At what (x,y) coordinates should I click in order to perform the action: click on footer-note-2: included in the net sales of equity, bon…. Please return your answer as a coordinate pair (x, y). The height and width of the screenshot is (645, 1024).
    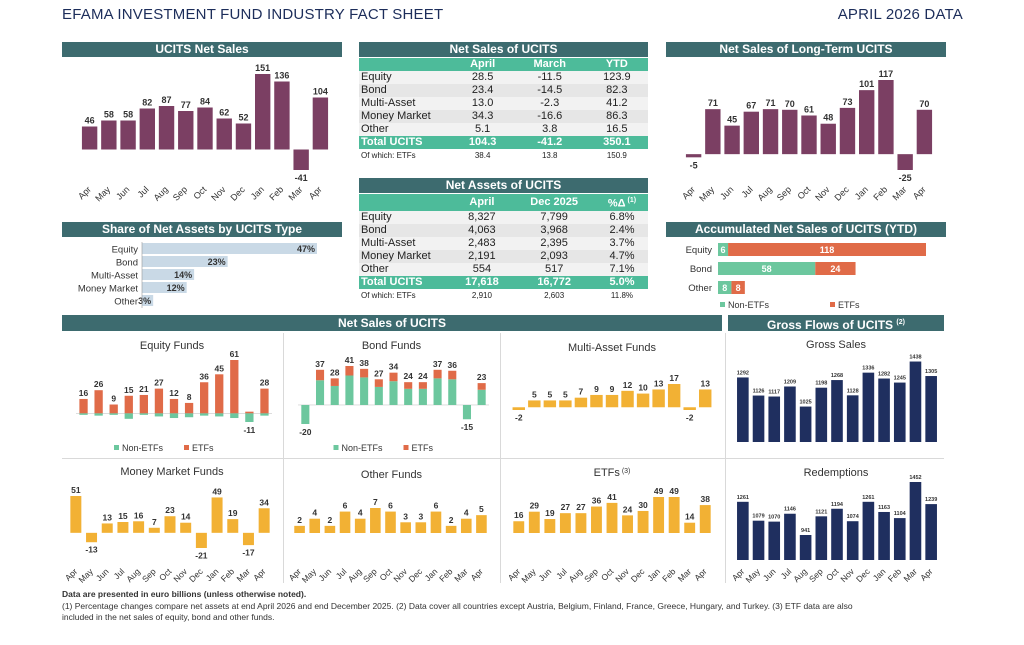
    Looking at the image, I should click on (168, 617).